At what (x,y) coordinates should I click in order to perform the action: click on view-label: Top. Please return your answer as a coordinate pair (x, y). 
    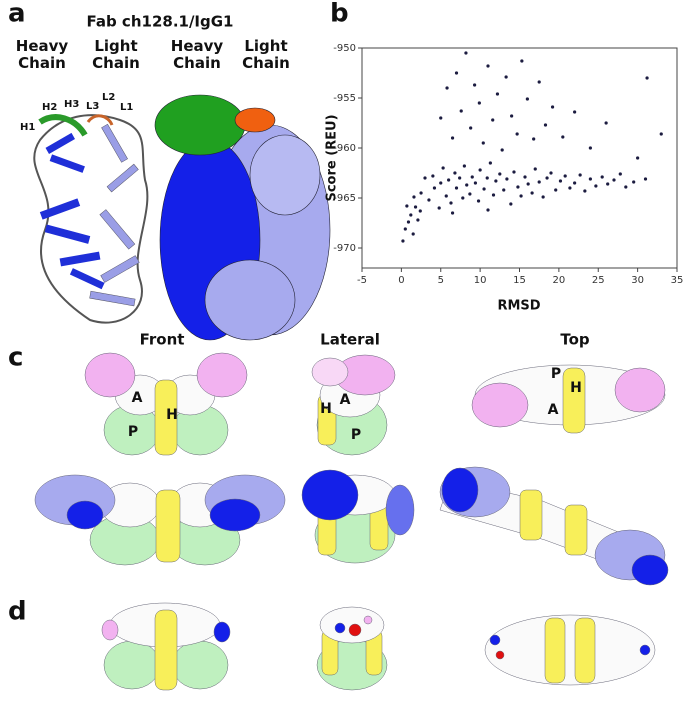
    Looking at the image, I should click on (575, 340).